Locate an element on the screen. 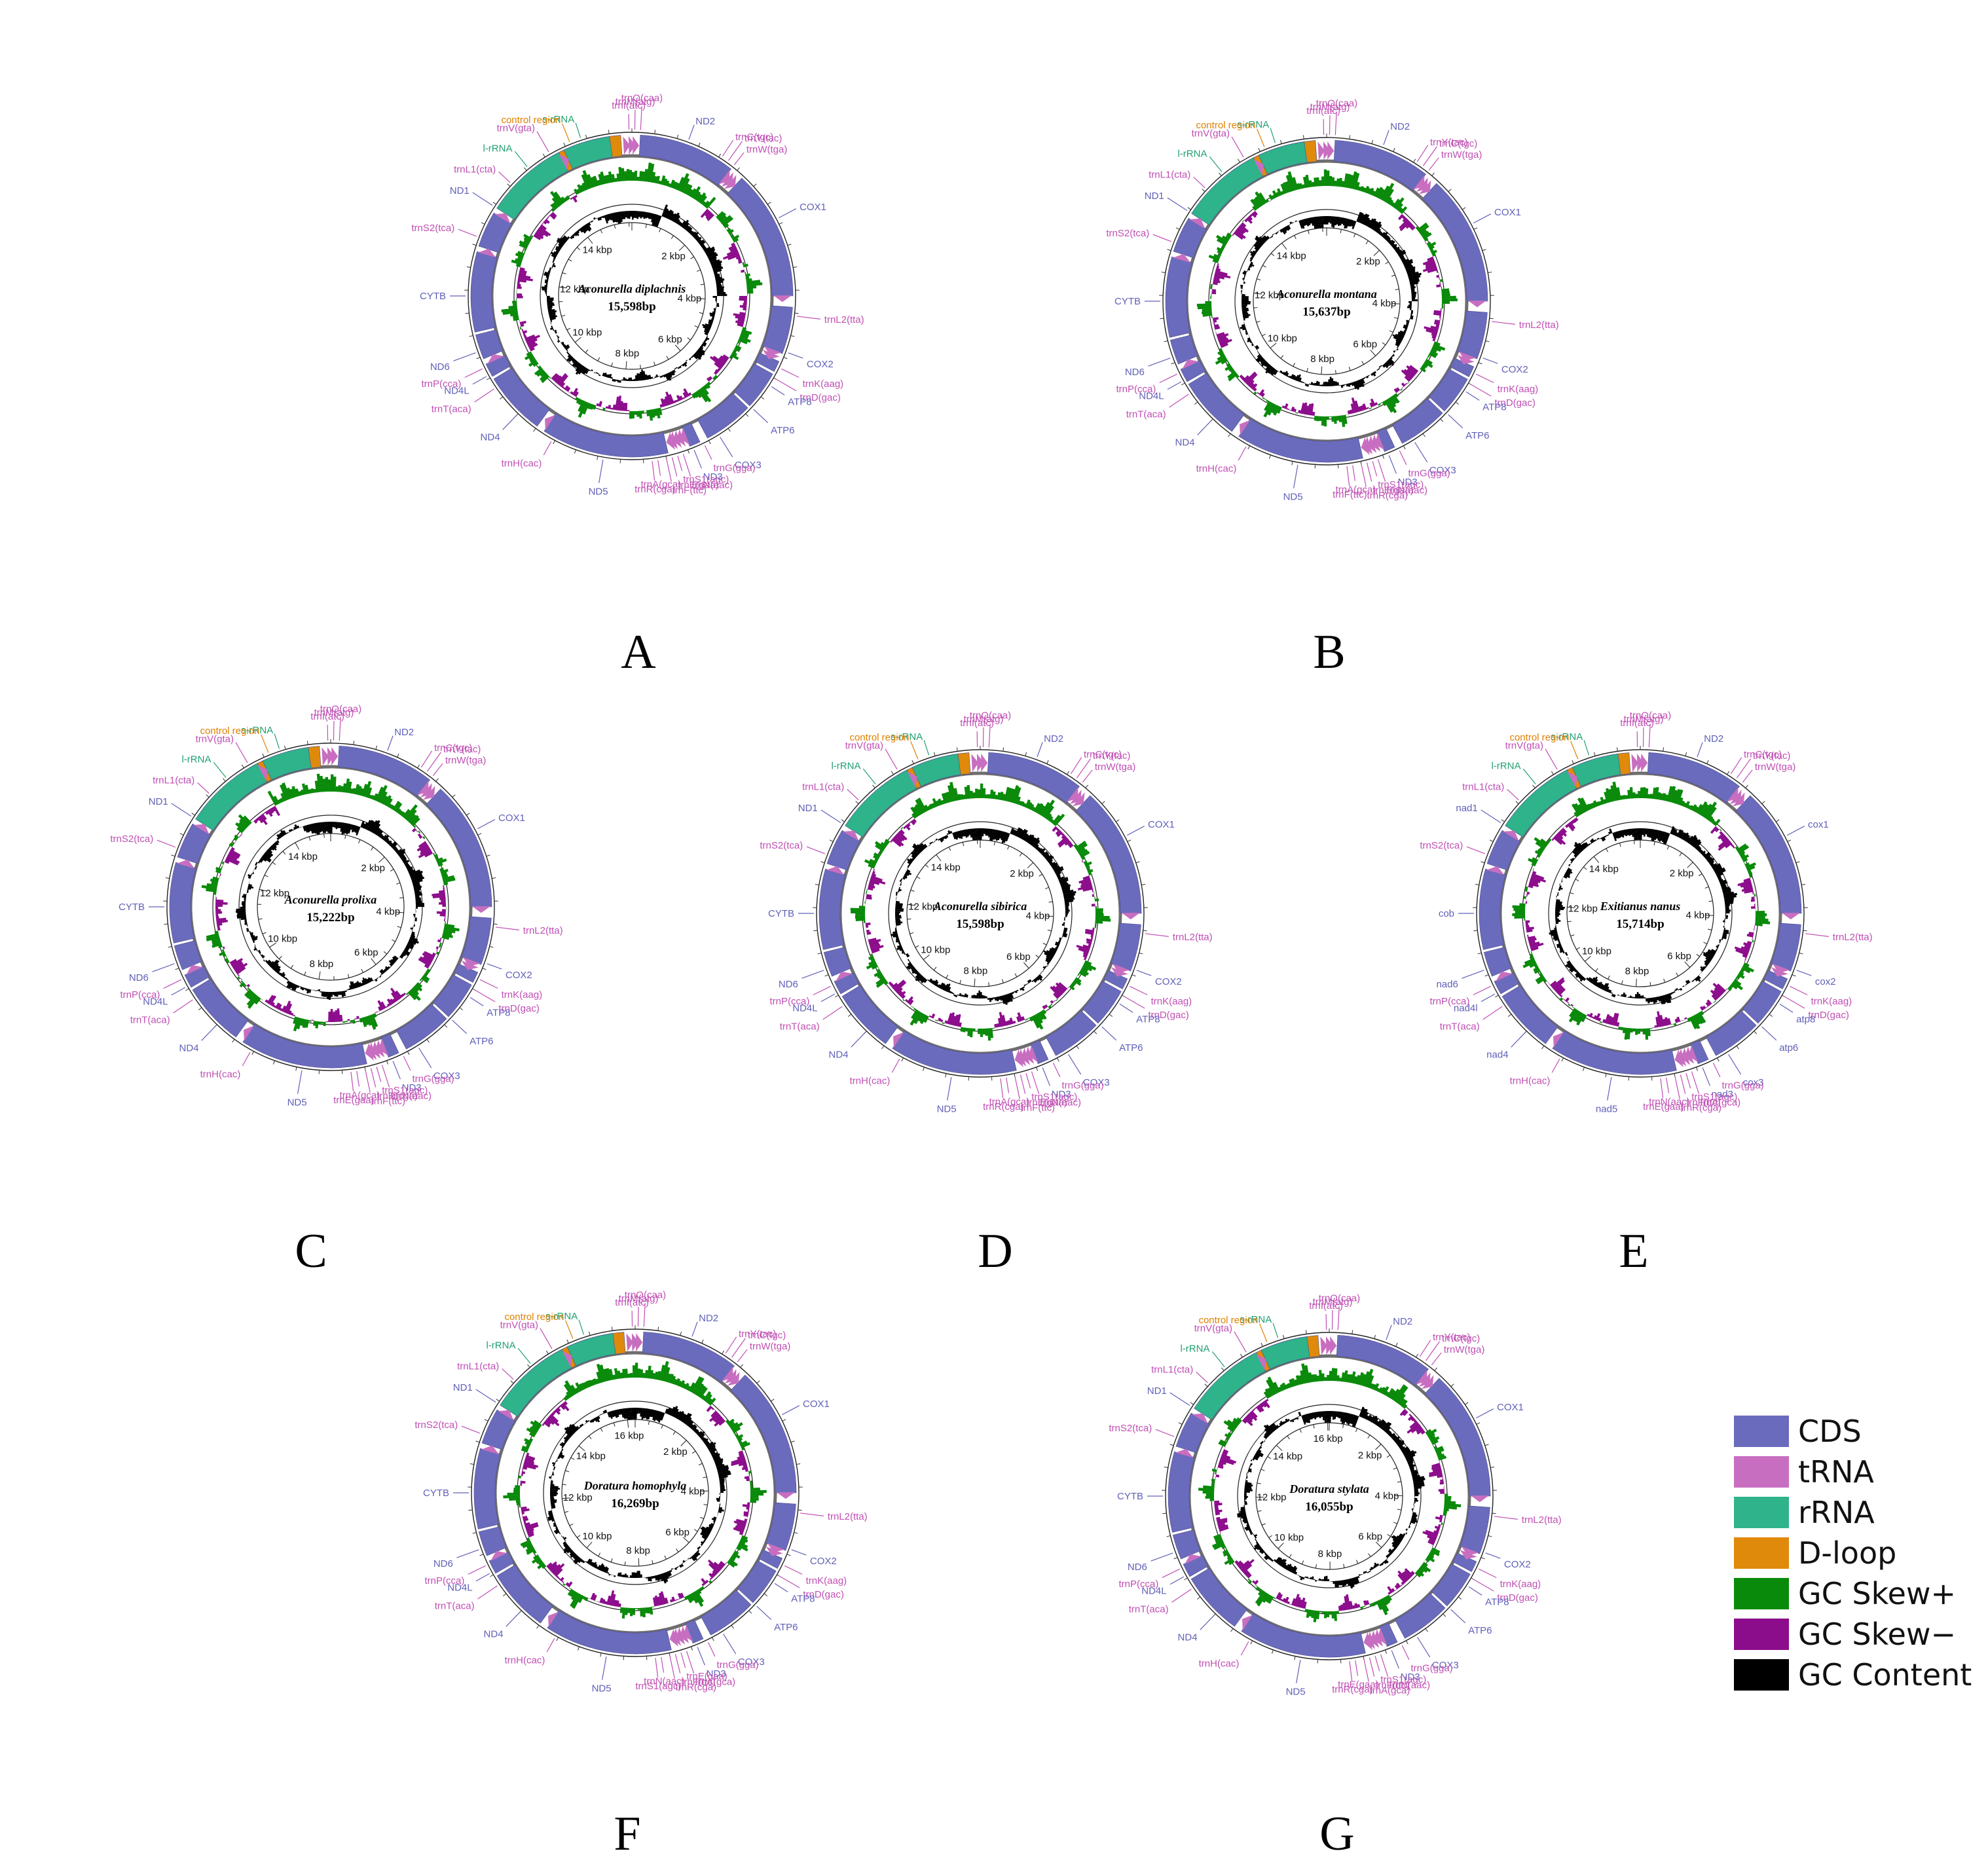  scale-label: 2 kbp is located at coordinates (373, 867).